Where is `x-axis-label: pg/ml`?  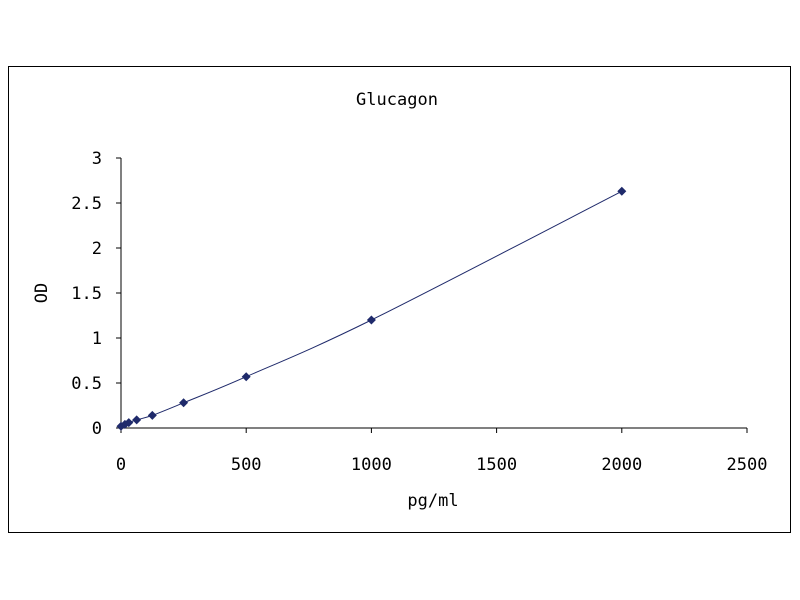
x-axis-label: pg/ml is located at coordinates (432, 501).